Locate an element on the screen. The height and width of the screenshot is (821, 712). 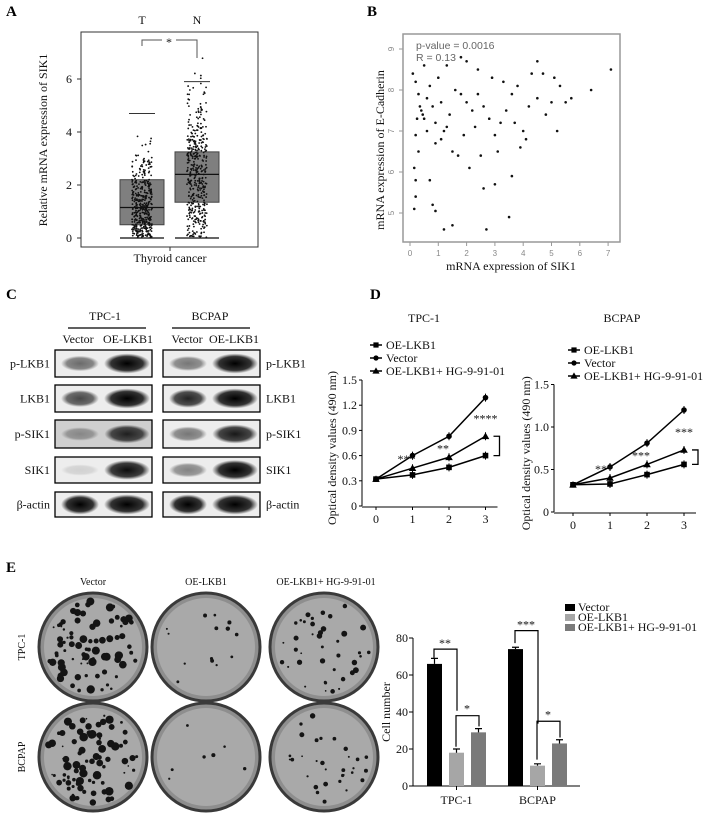
x-tick-label: 7 is located at coordinates (608, 253).